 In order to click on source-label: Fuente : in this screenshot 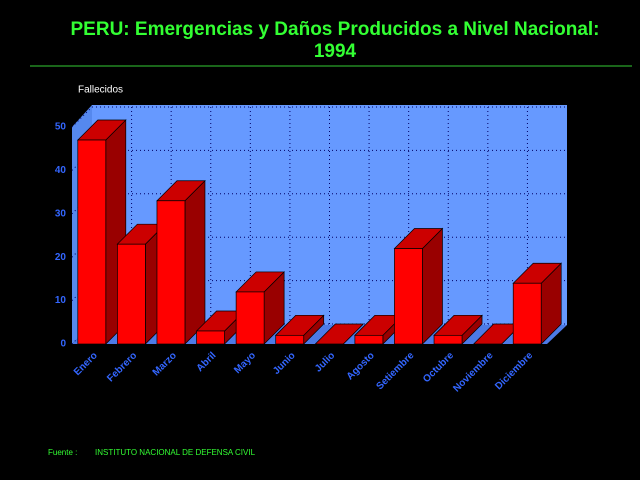, I will do `click(62, 452)`.